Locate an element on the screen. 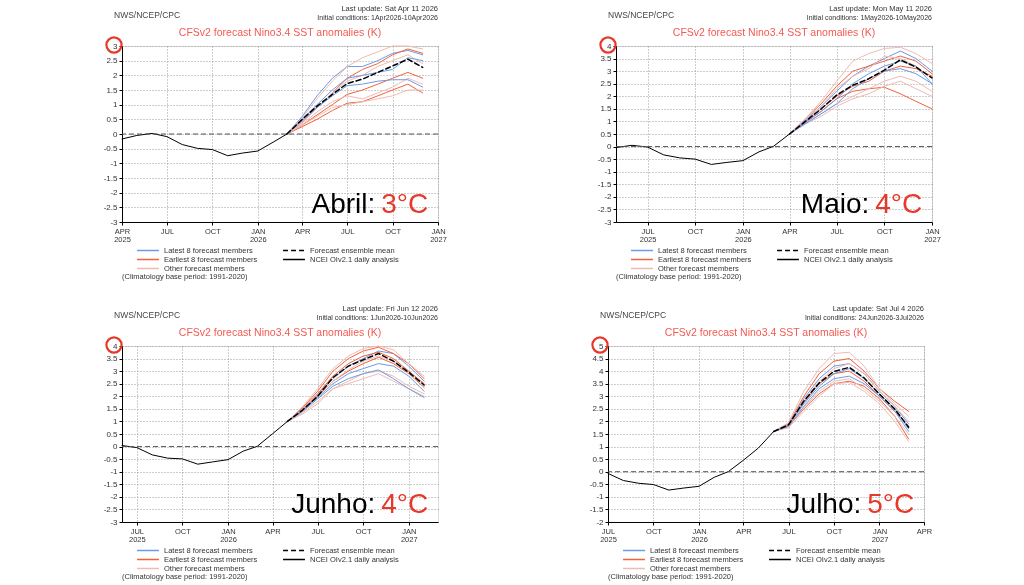  annotation: Junho: 4°C is located at coordinates (360, 503).